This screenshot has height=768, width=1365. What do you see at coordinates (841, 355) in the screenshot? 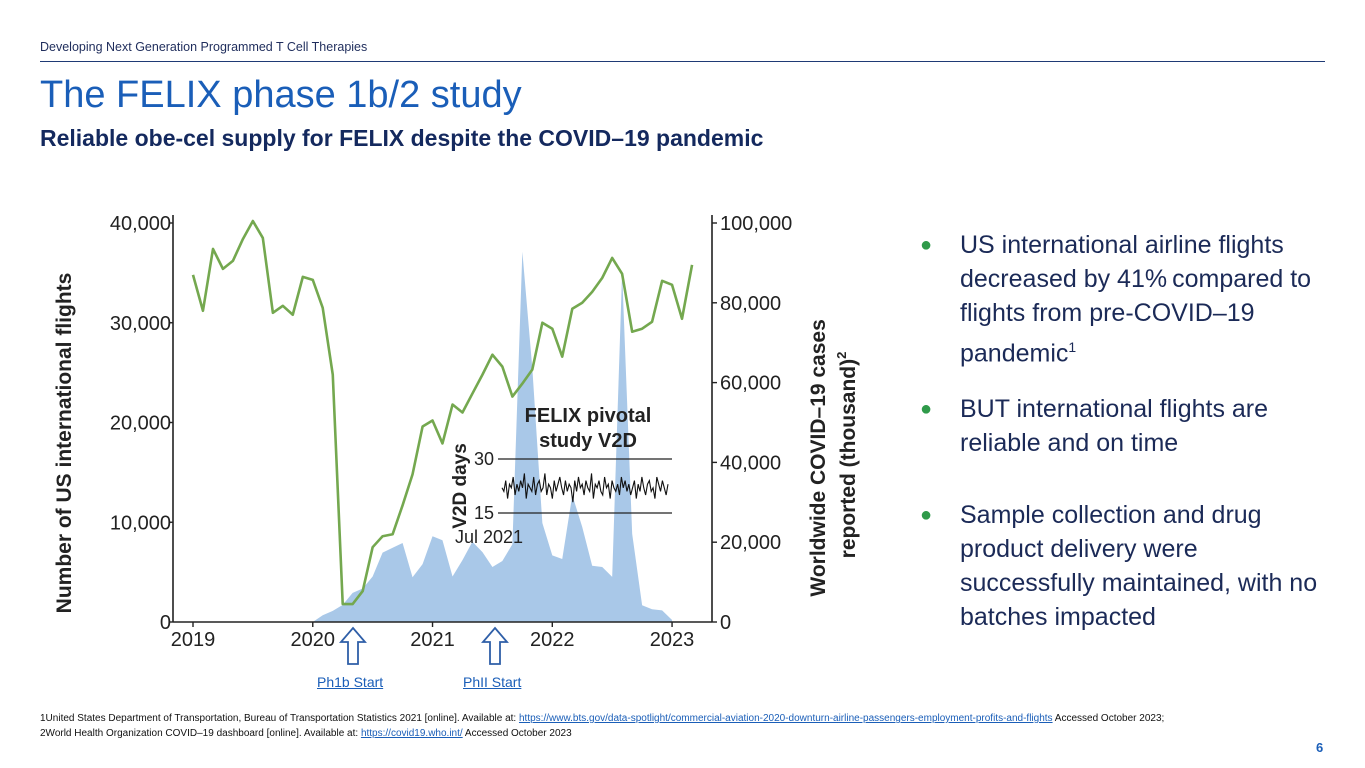
I see `y-axis-right-label-sup: 2` at bounding box center [841, 355].